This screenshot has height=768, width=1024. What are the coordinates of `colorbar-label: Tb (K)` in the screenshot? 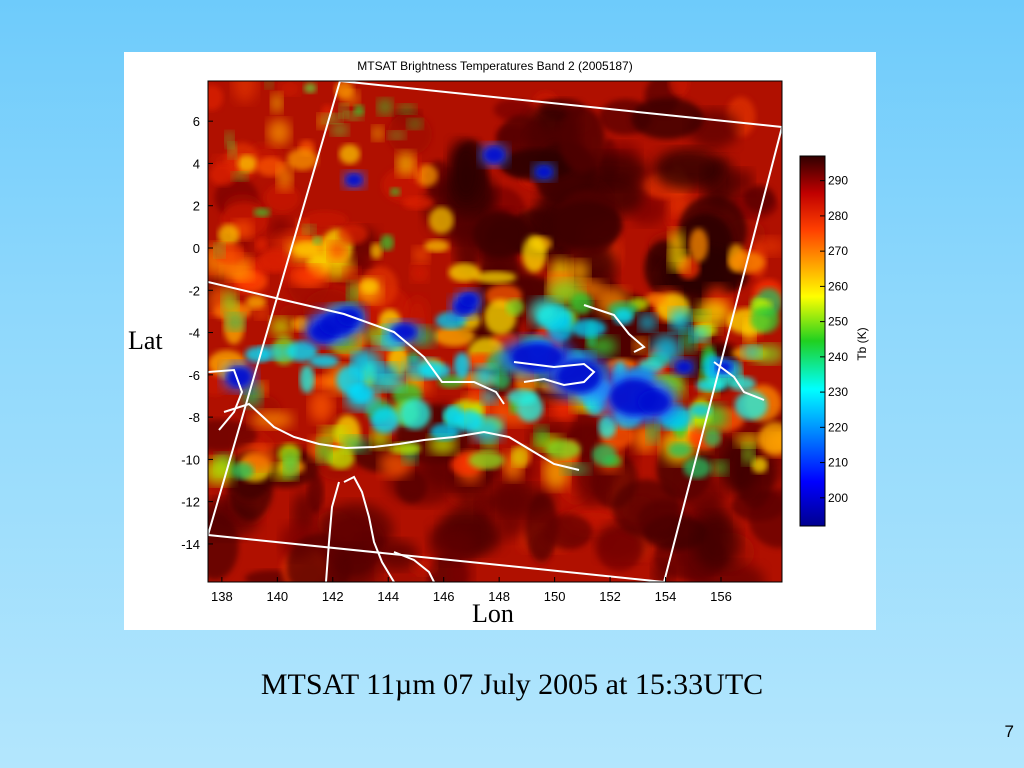 It's located at (862, 343).